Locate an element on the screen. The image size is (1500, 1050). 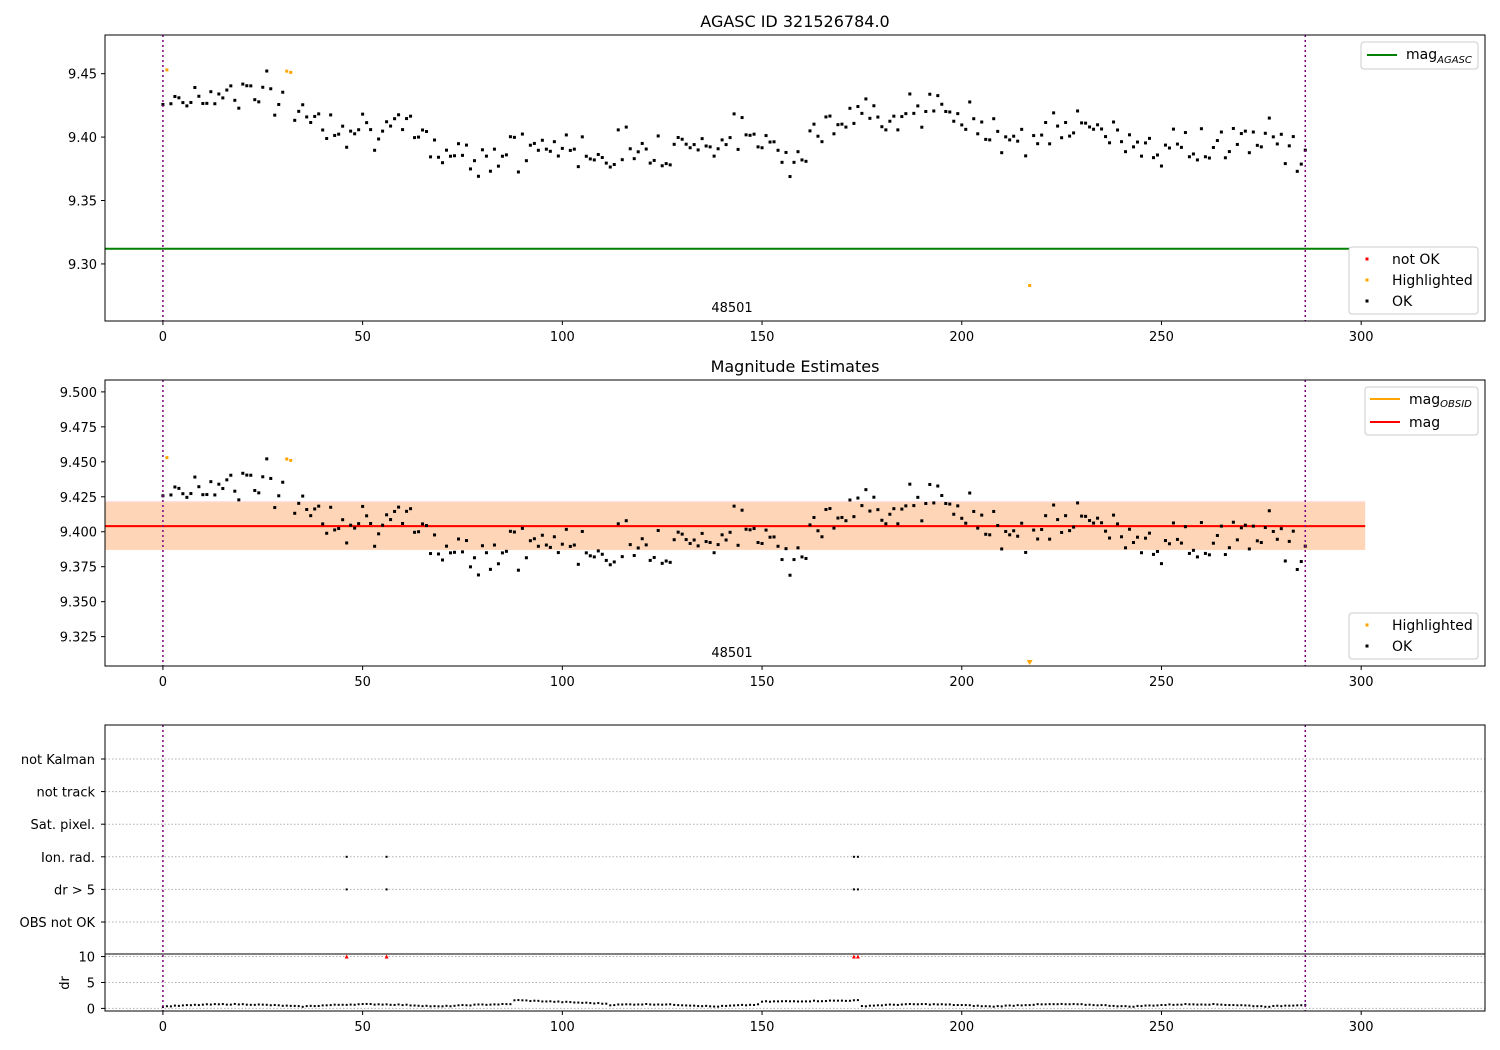
x-tick-label: 250 is located at coordinates (1161, 682).